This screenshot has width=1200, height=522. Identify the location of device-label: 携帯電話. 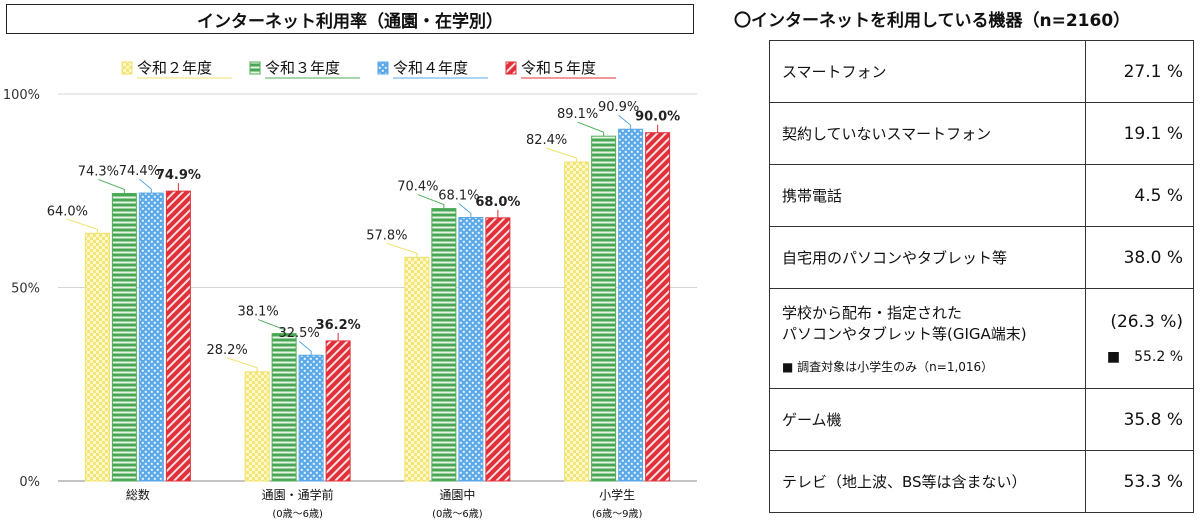
(927, 195).